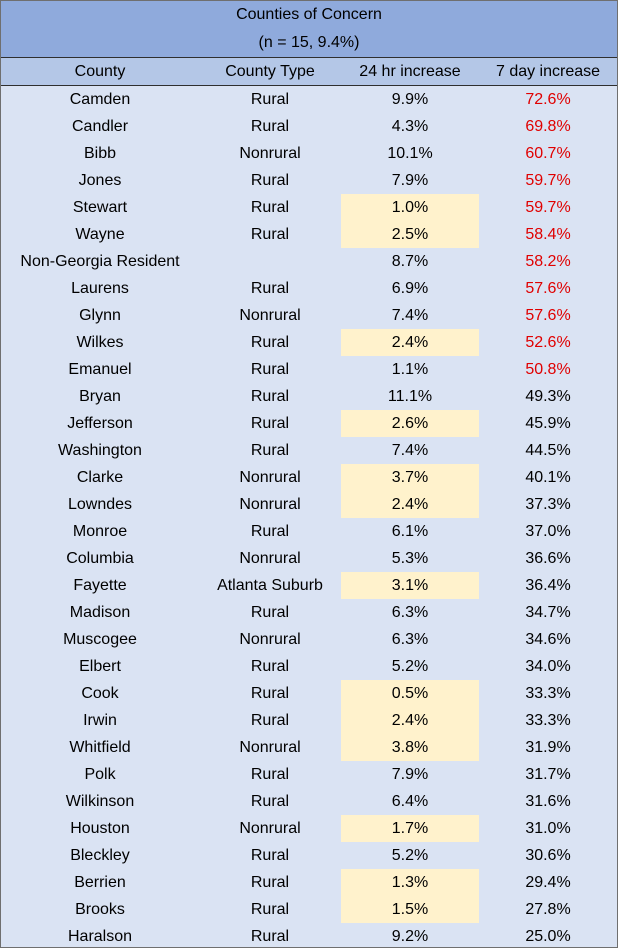 The height and width of the screenshot is (948, 618). What do you see at coordinates (100, 882) in the screenshot?
I see `county-cell: Berrien` at bounding box center [100, 882].